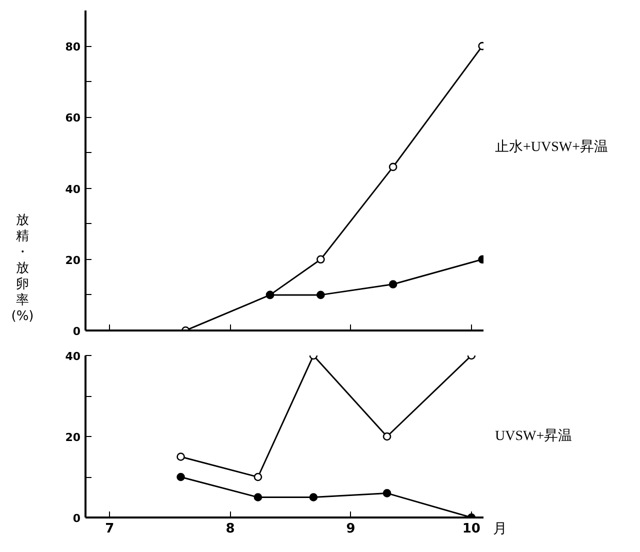 The image size is (640, 552). I want to click on text: 止水+UVSW+昇温, so click(551, 147).